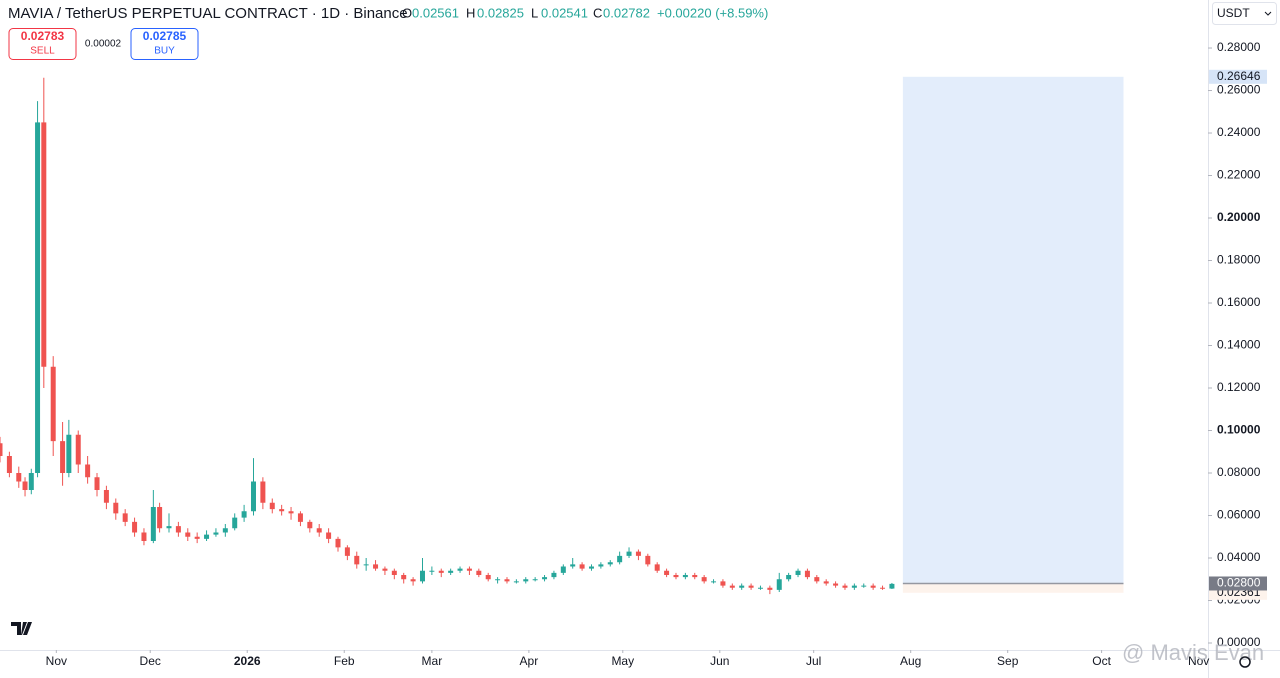 The image size is (1280, 678). Describe the element at coordinates (500, 12) in the screenshot. I see `legend-value: 0.02825` at that location.